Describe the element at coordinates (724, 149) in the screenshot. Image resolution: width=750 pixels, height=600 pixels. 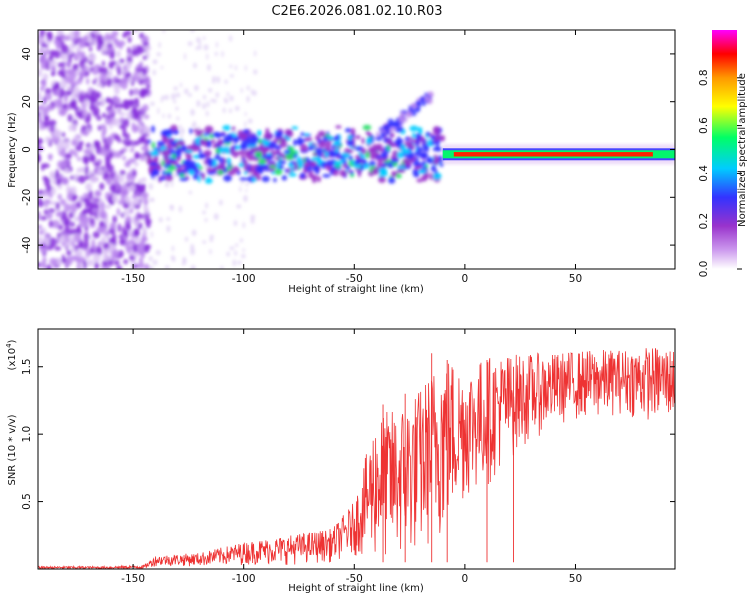
I see `colorbar-gradient` at that location.